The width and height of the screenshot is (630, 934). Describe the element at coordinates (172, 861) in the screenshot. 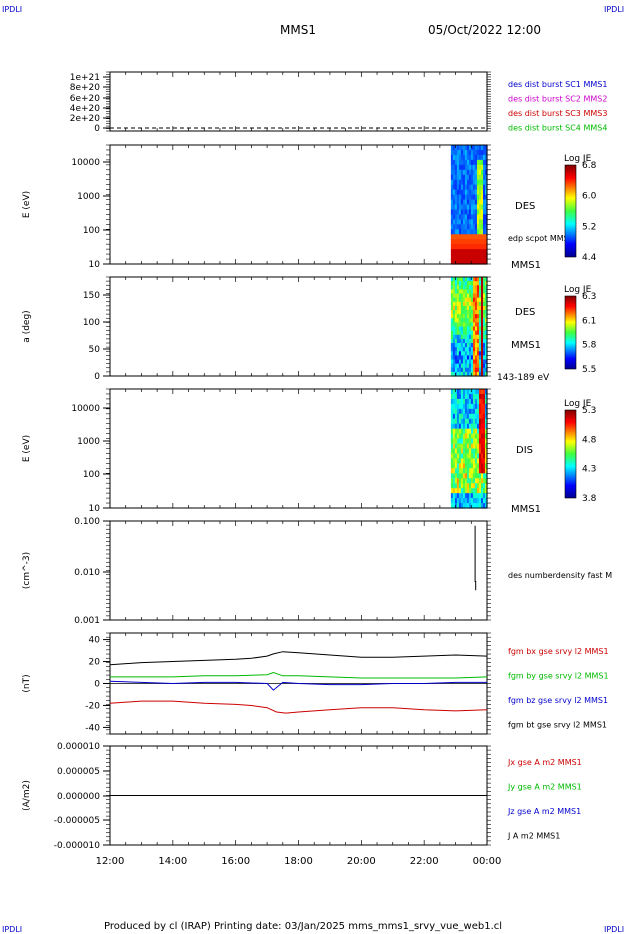

I see `x-tick-label: 14:00` at that location.